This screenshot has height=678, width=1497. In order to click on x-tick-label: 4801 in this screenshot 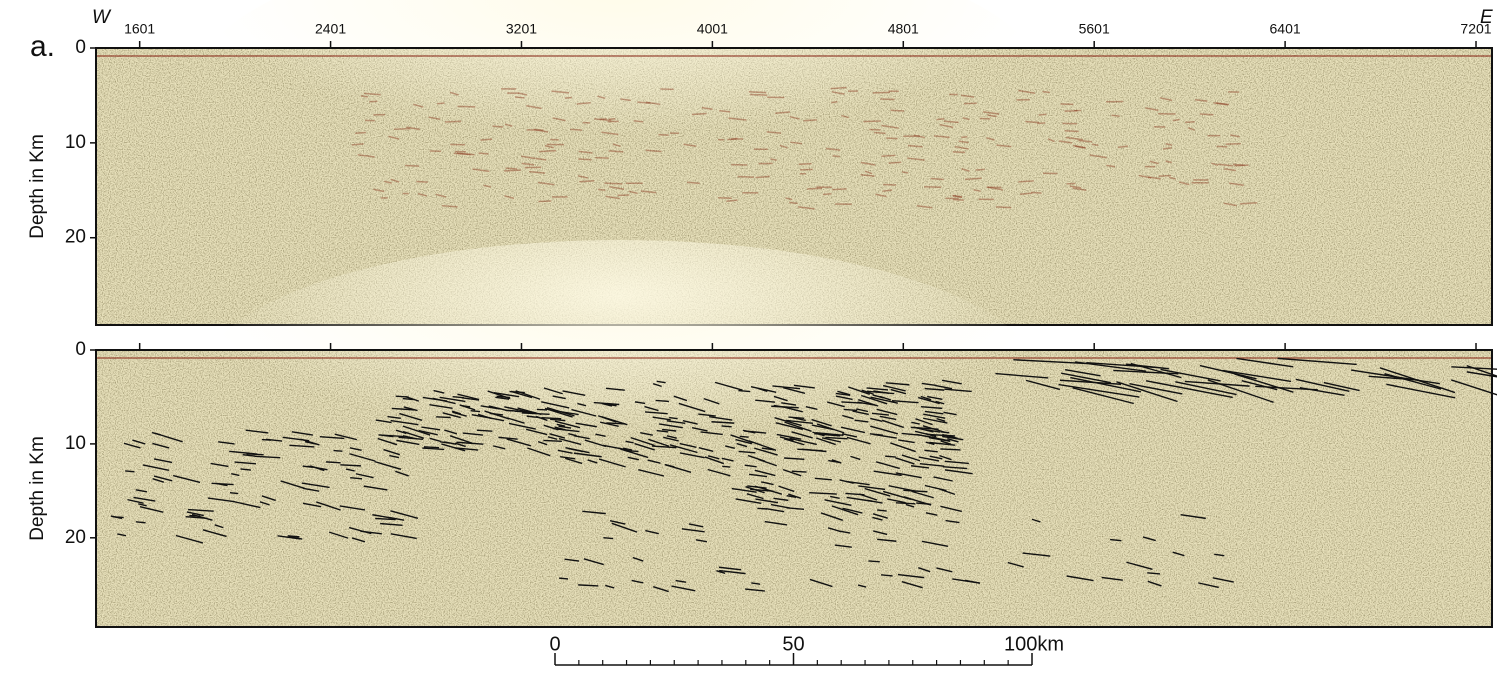, I will do `click(903, 29)`.